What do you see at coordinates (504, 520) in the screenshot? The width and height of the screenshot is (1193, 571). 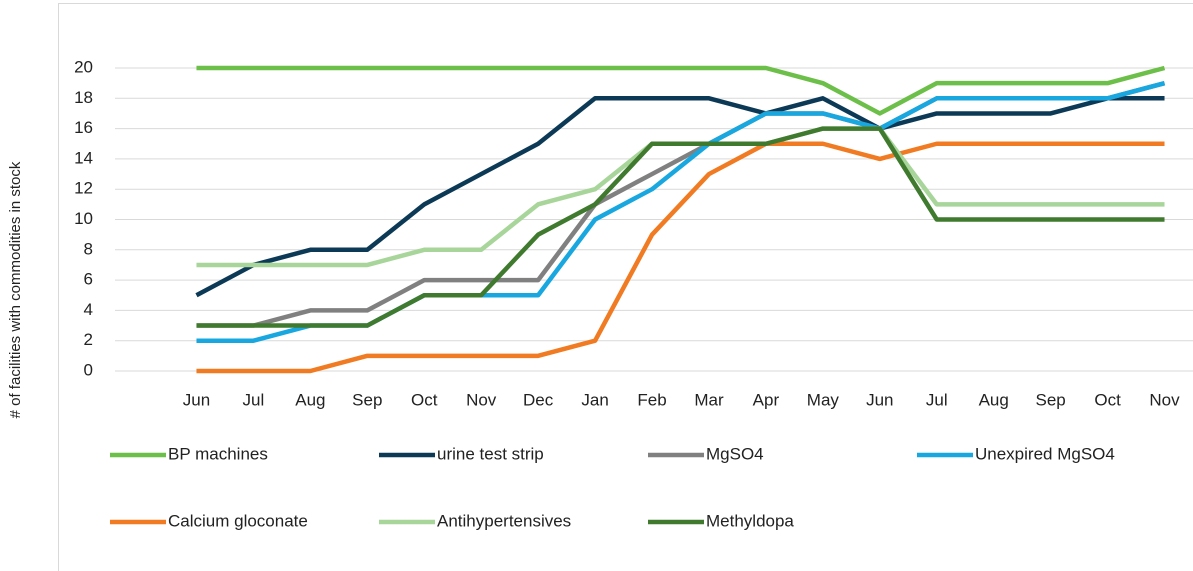 I see `legend-label: Antihypertensives` at bounding box center [504, 520].